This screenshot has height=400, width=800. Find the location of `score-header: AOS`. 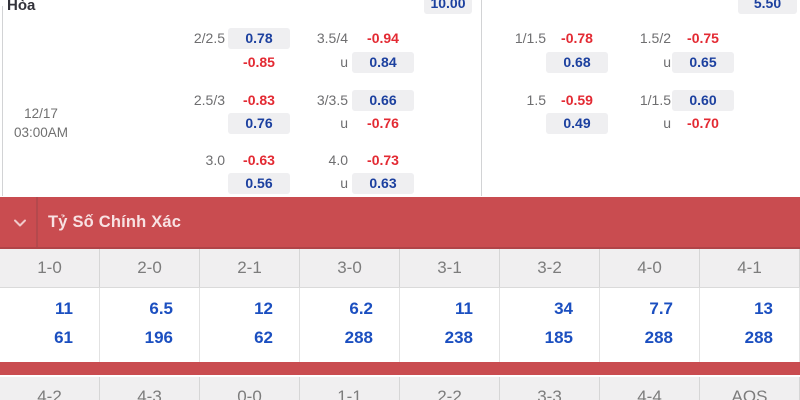

score-header: AOS is located at coordinates (750, 388).